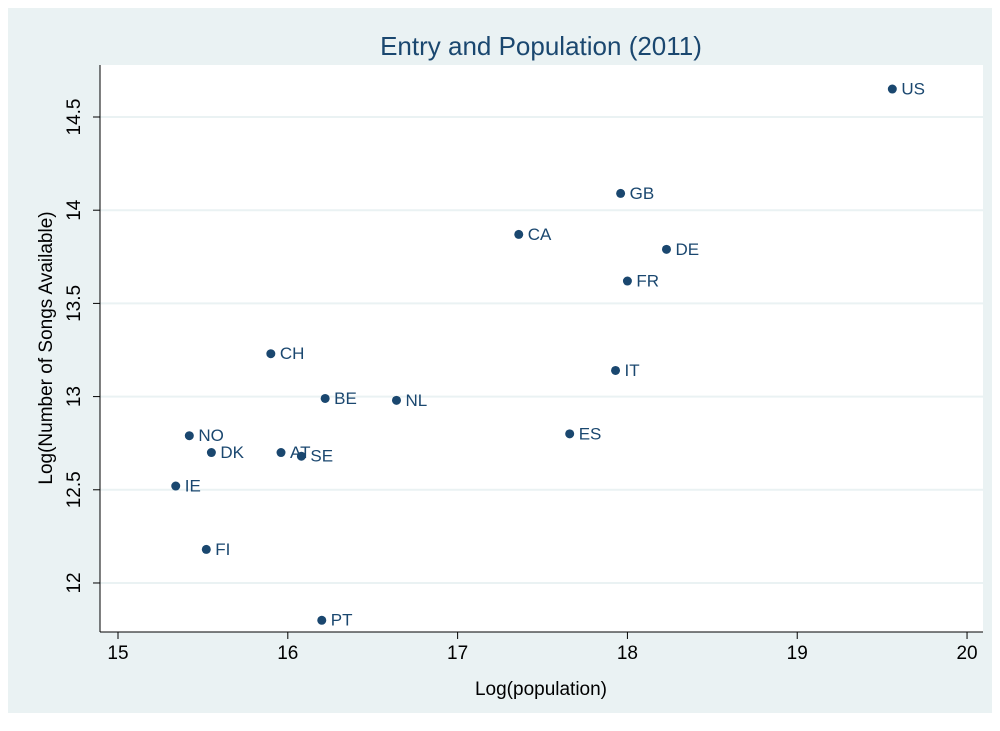  Describe the element at coordinates (74, 303) in the screenshot. I see `y-tick-label: 13.5` at that location.